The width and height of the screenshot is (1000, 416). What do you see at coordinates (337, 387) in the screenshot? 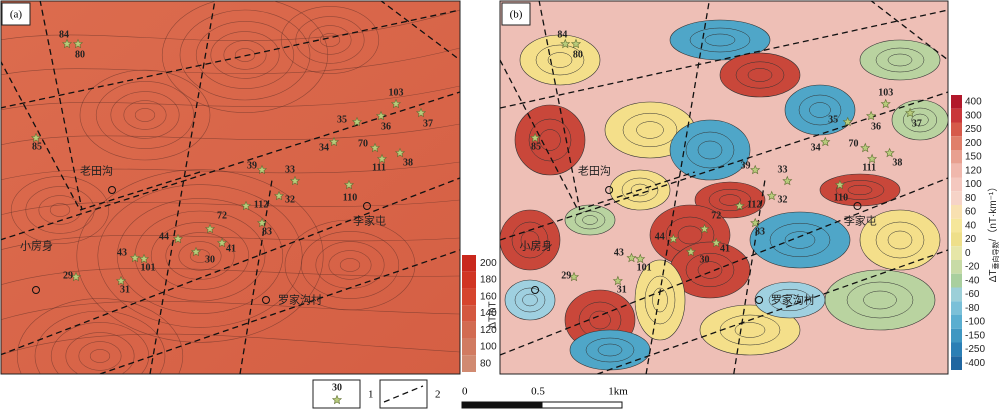
I see `legend-sample: 30` at bounding box center [337, 387].